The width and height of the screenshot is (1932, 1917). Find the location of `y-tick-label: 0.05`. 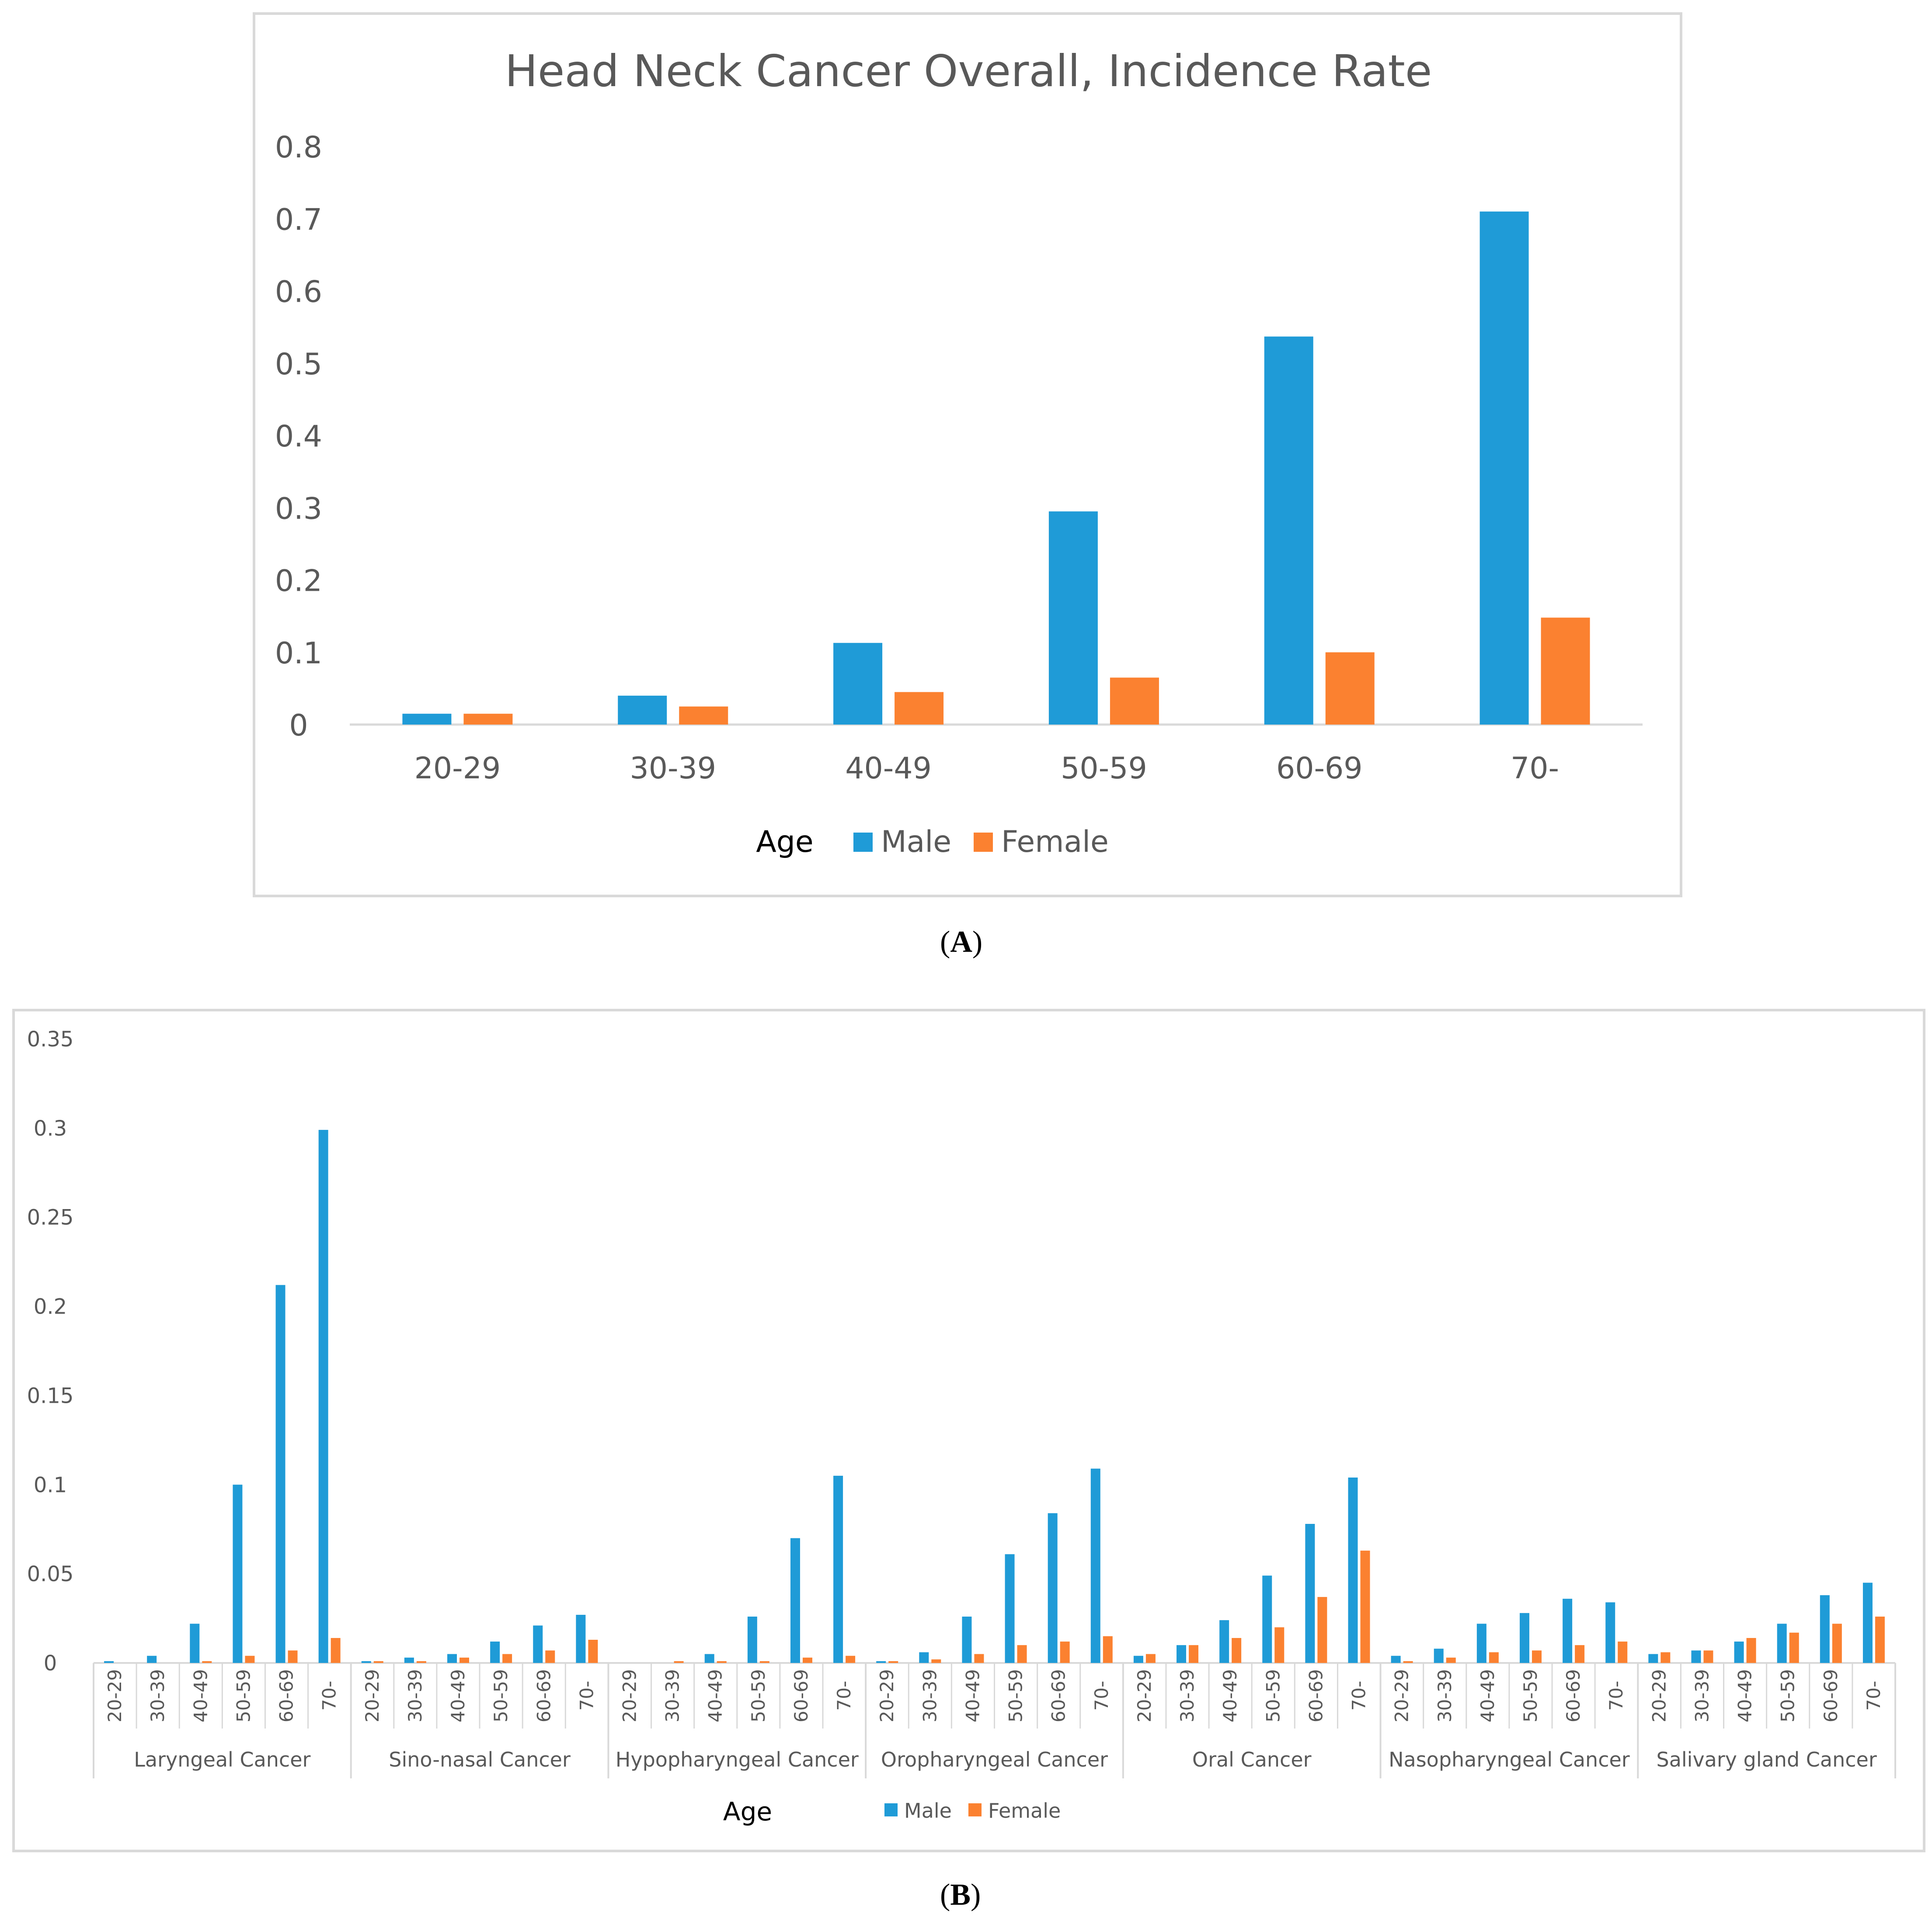

y-tick-label: 0.05 is located at coordinates (50, 1574).